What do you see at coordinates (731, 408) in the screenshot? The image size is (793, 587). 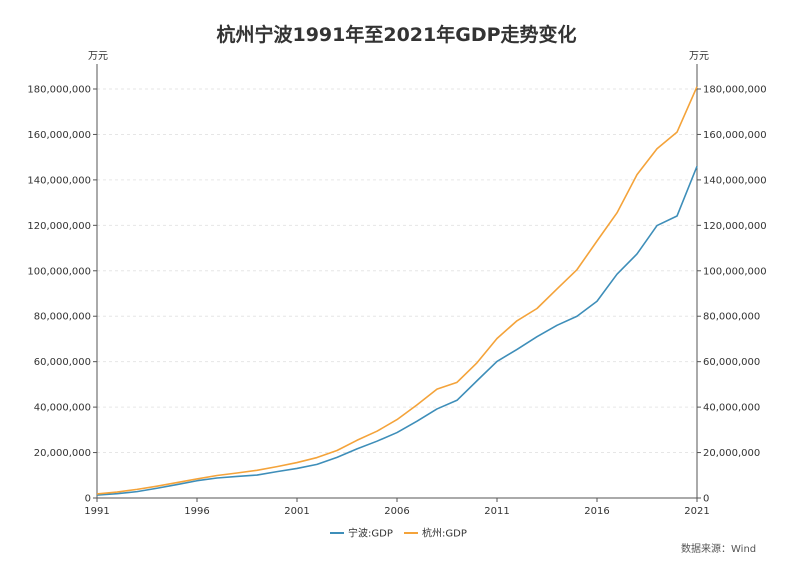 I see `y-tick-label-right: 40,000,000` at bounding box center [731, 408].